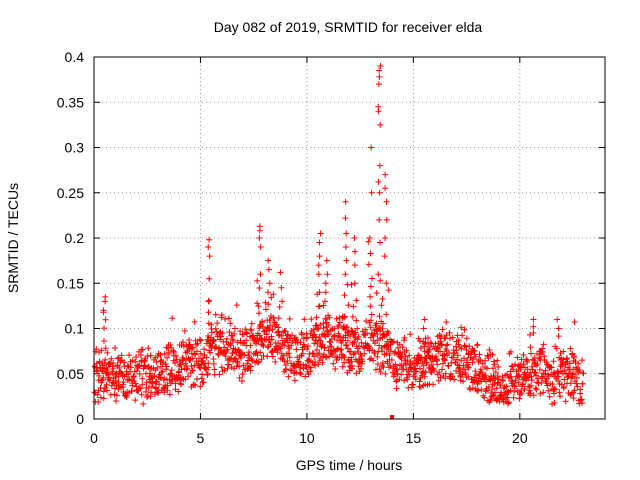  Describe the element at coordinates (94, 438) in the screenshot. I see `x-tick-label: 0` at that location.